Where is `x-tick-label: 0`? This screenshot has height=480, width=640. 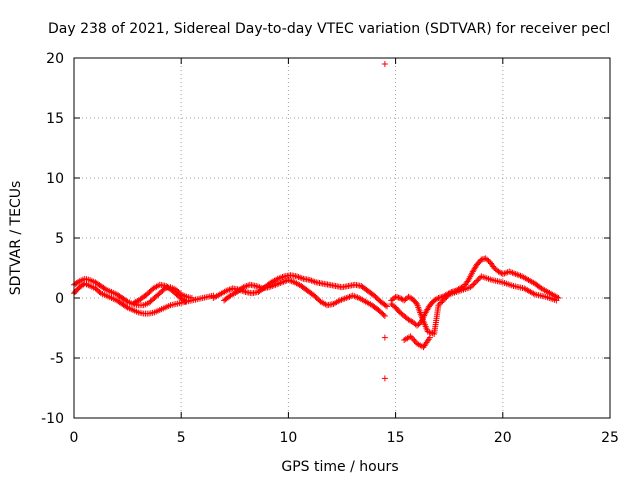 x-tick-label: 0 is located at coordinates (74, 438).